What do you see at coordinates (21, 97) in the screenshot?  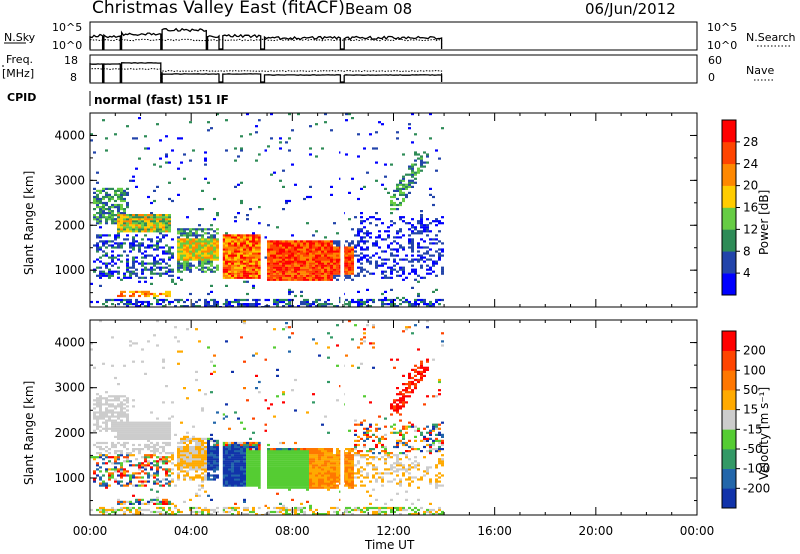 I see `cpid-label: CPID` at bounding box center [21, 97].